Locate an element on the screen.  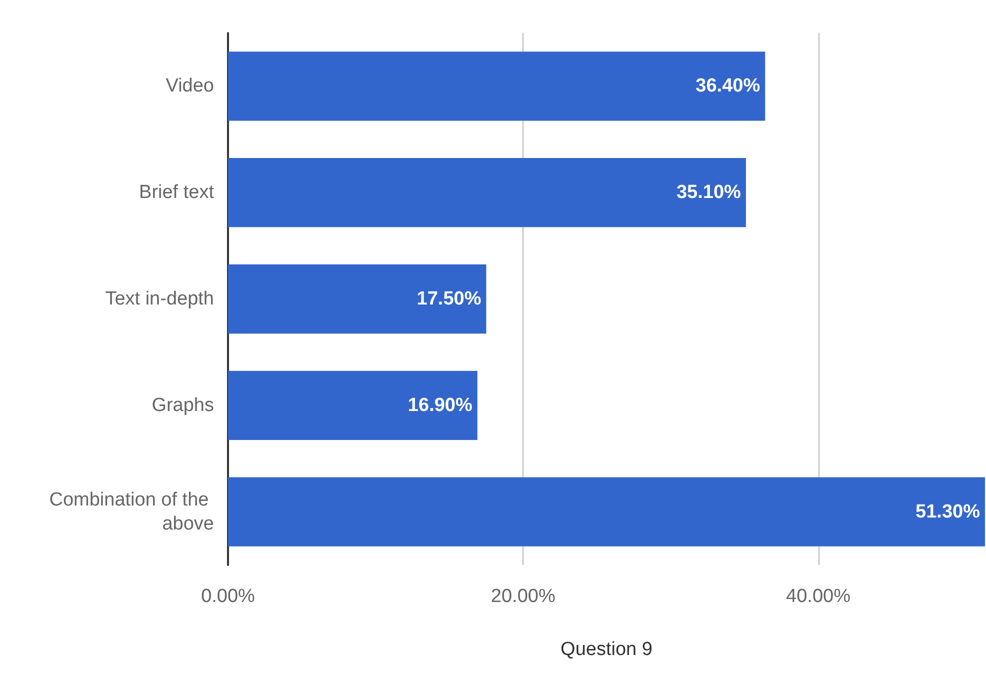
y-tick-label: Video is located at coordinates (190, 86).